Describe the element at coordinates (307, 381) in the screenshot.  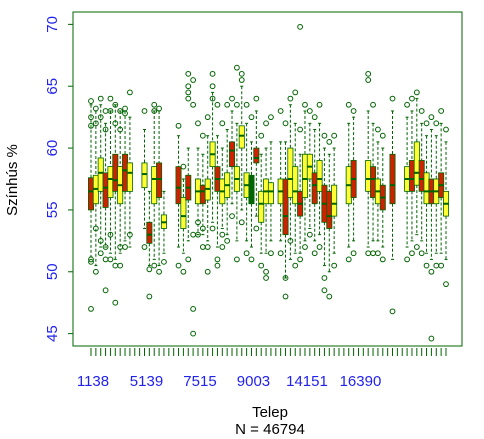
I see `x-tick-label: 14151` at that location.